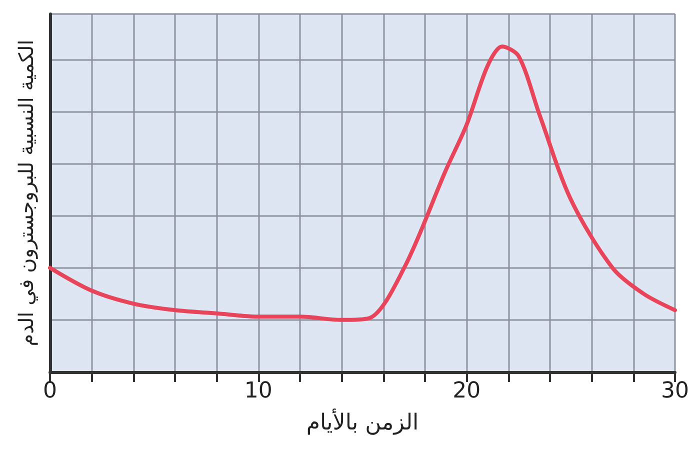 This screenshot has height=458, width=700. What do you see at coordinates (466, 391) in the screenshot?
I see `x-tick-label: 20` at bounding box center [466, 391].